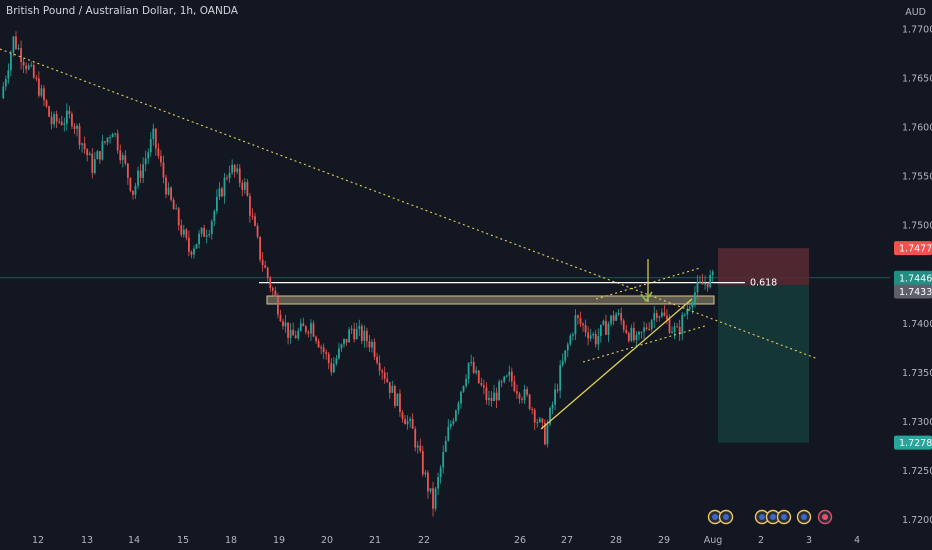 This screenshot has width=932, height=550. What do you see at coordinates (520, 540) in the screenshot?
I see `x-tick-label: 26` at bounding box center [520, 540].